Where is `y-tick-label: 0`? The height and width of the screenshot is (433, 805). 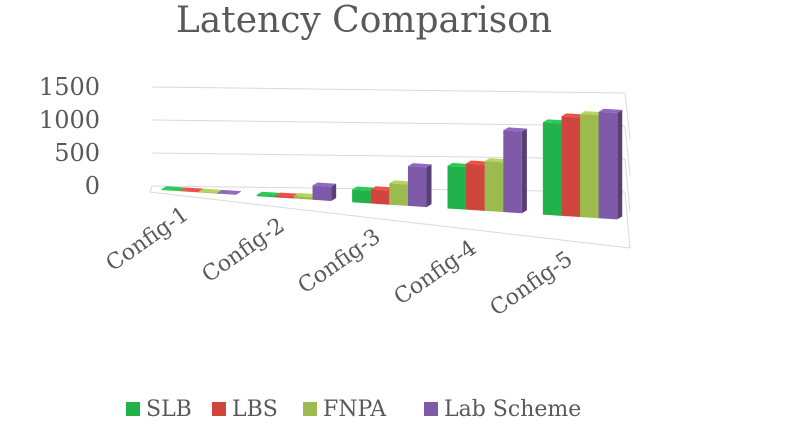 y-tick-label: 0 is located at coordinates (92, 186).